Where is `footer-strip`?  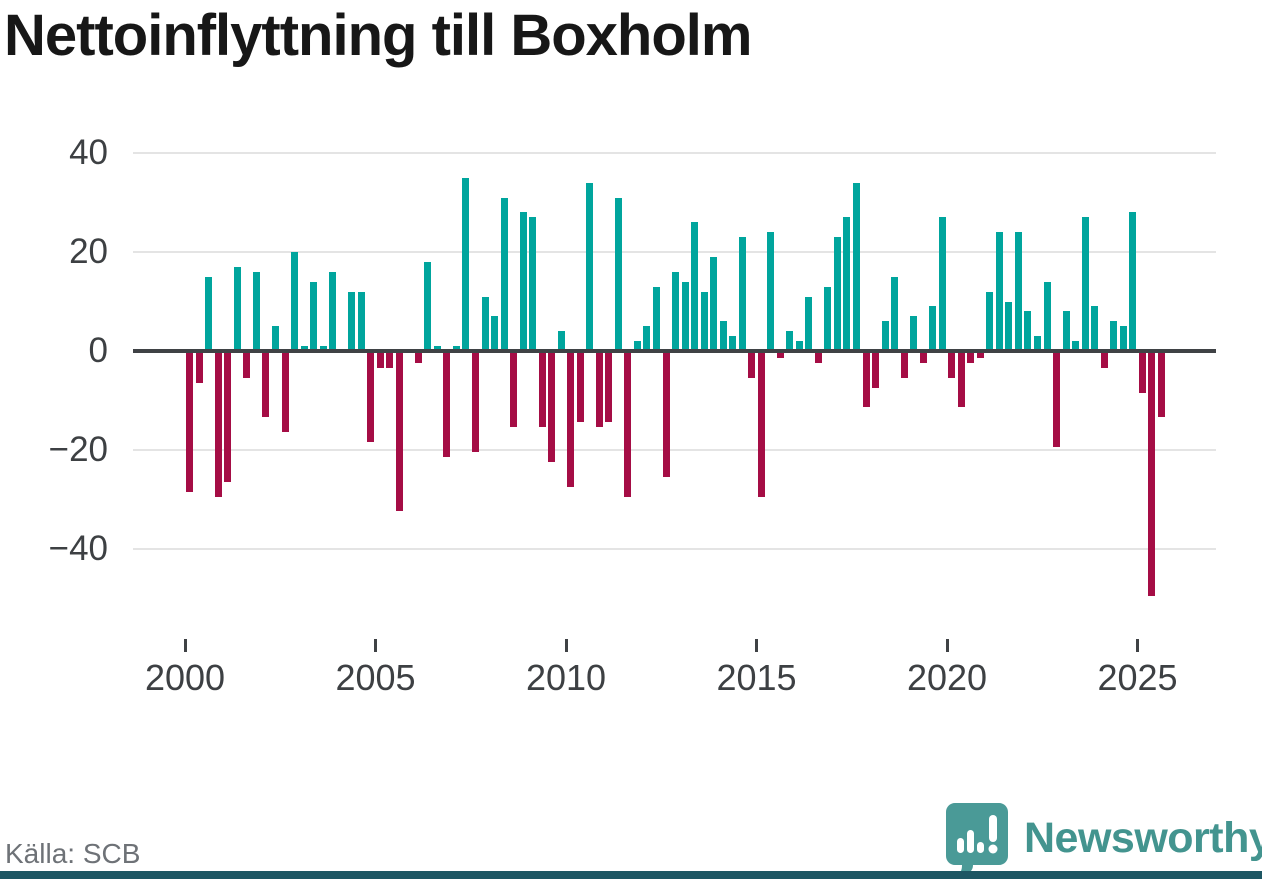 footer-strip is located at coordinates (631, 875).